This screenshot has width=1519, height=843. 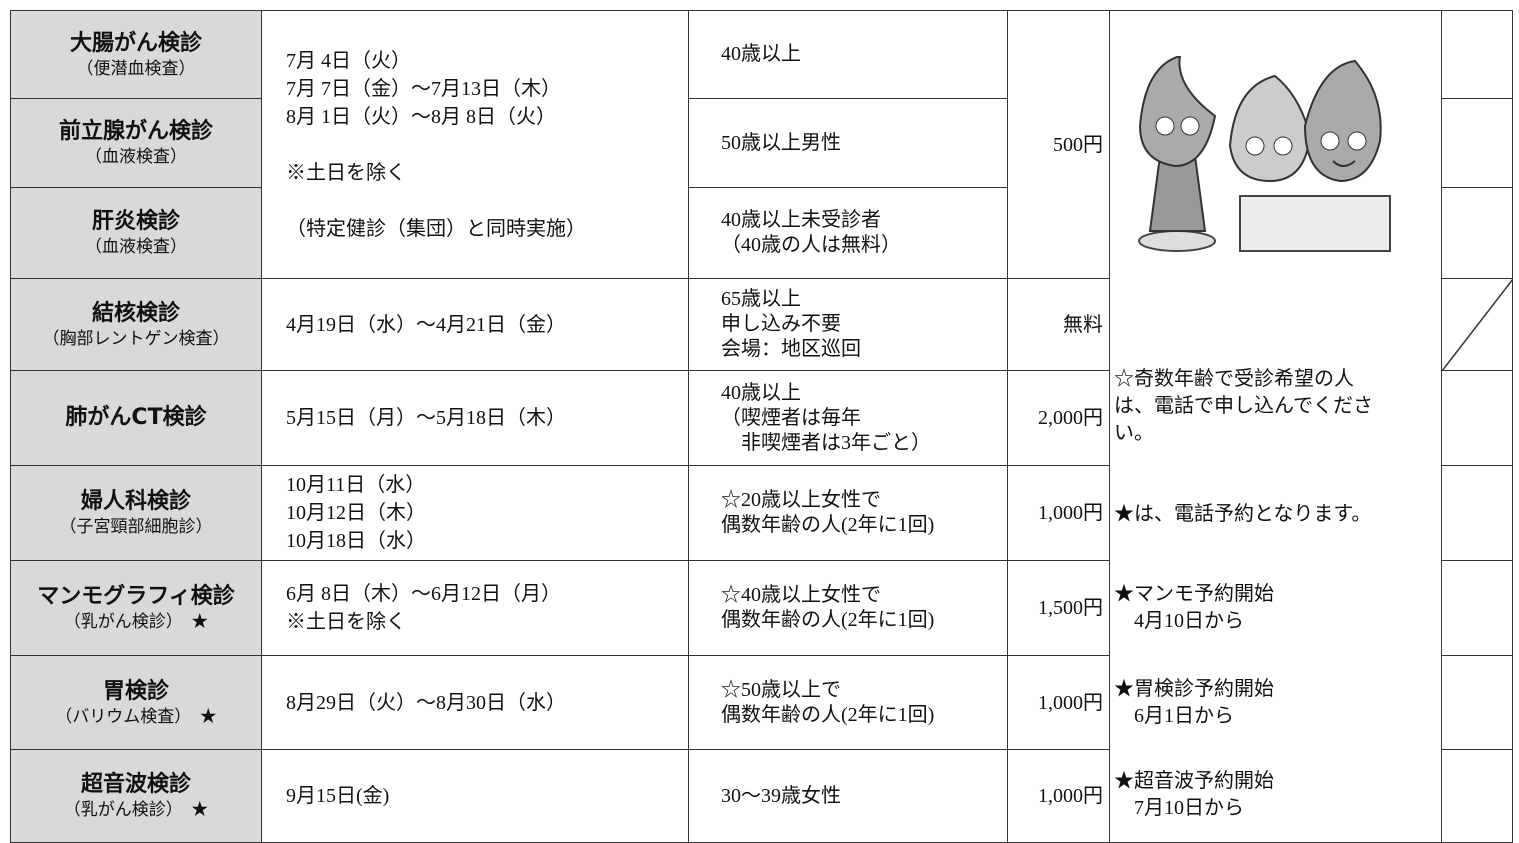 What do you see at coordinates (1058, 418) in the screenshot?
I see `fee: 2,000円` at bounding box center [1058, 418].